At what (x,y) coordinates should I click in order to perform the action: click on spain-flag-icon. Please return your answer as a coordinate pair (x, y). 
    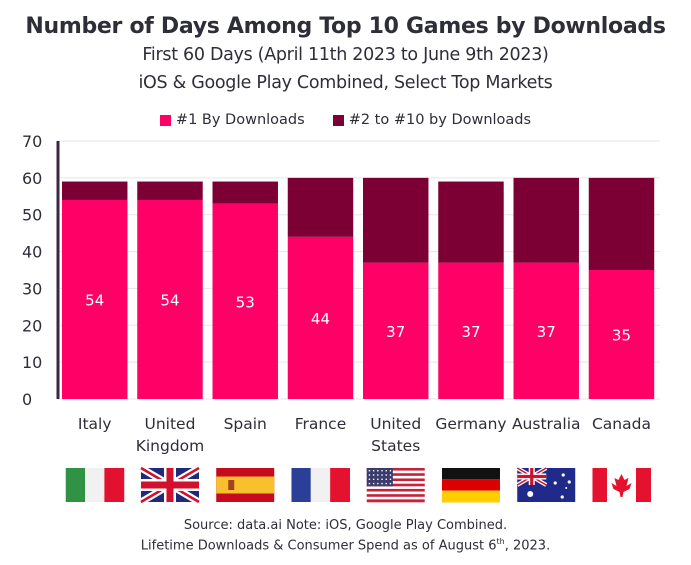
    Looking at the image, I should click on (245, 485).